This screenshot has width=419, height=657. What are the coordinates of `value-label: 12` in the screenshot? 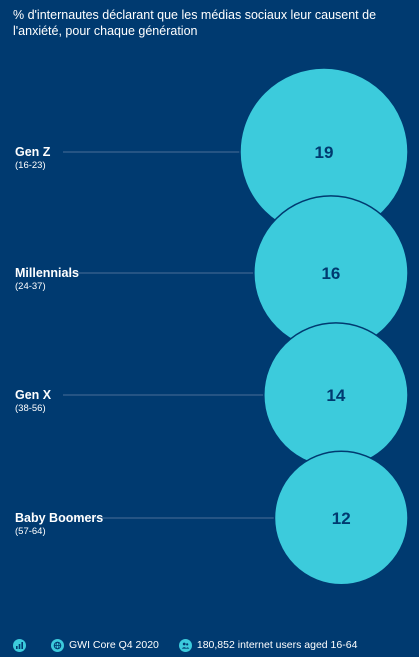 It's located at (341, 518).